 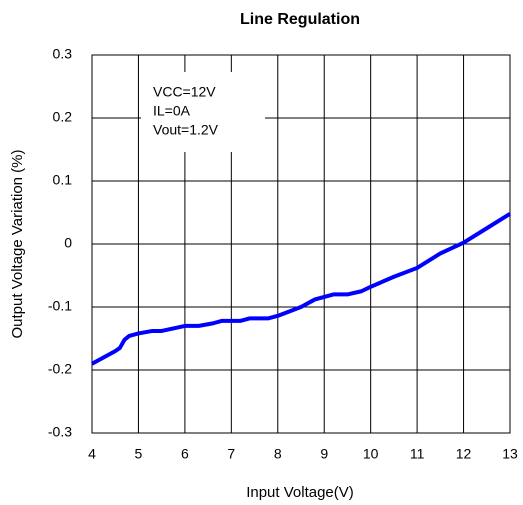 I want to click on x-tick-label: 9, so click(x=324, y=454).